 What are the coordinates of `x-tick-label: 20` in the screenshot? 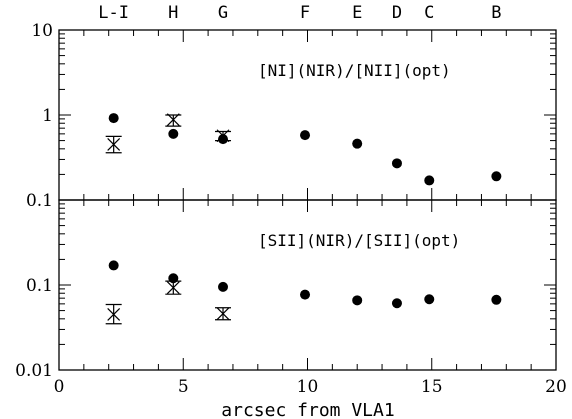 It's located at (556, 387).